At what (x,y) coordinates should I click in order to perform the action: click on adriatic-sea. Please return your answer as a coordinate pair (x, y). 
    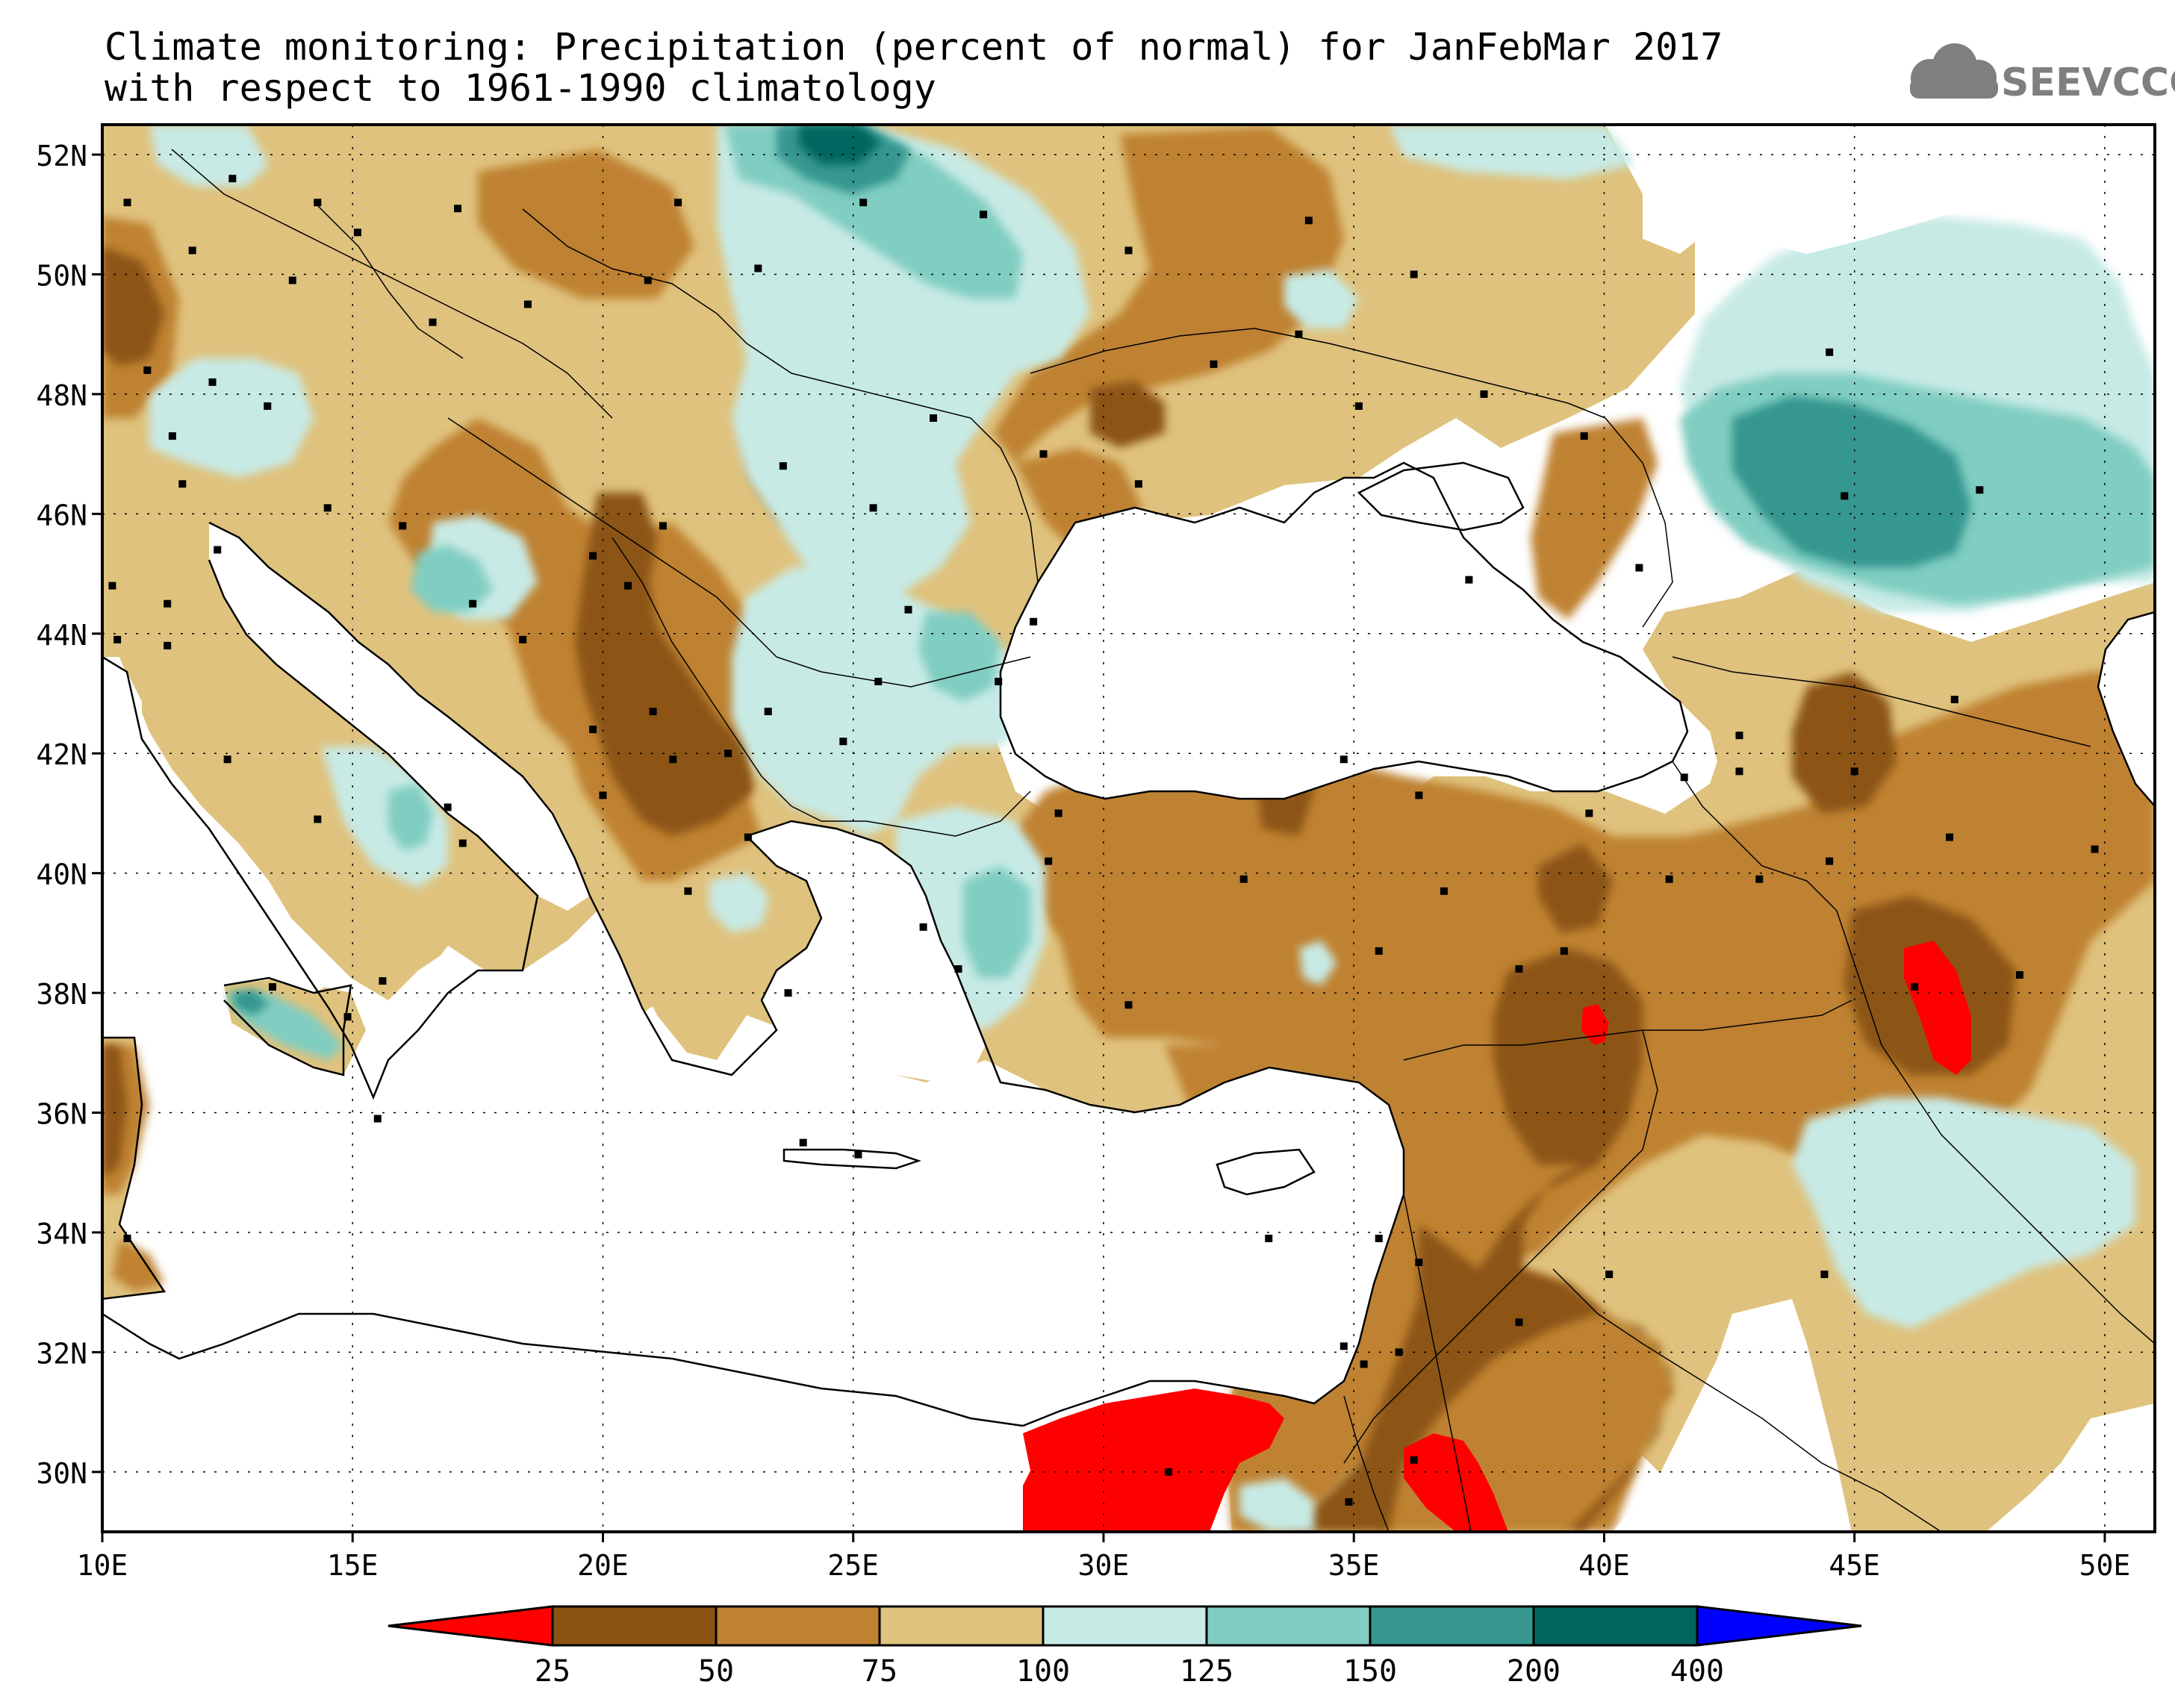
    Looking at the image, I should click on (399, 717).